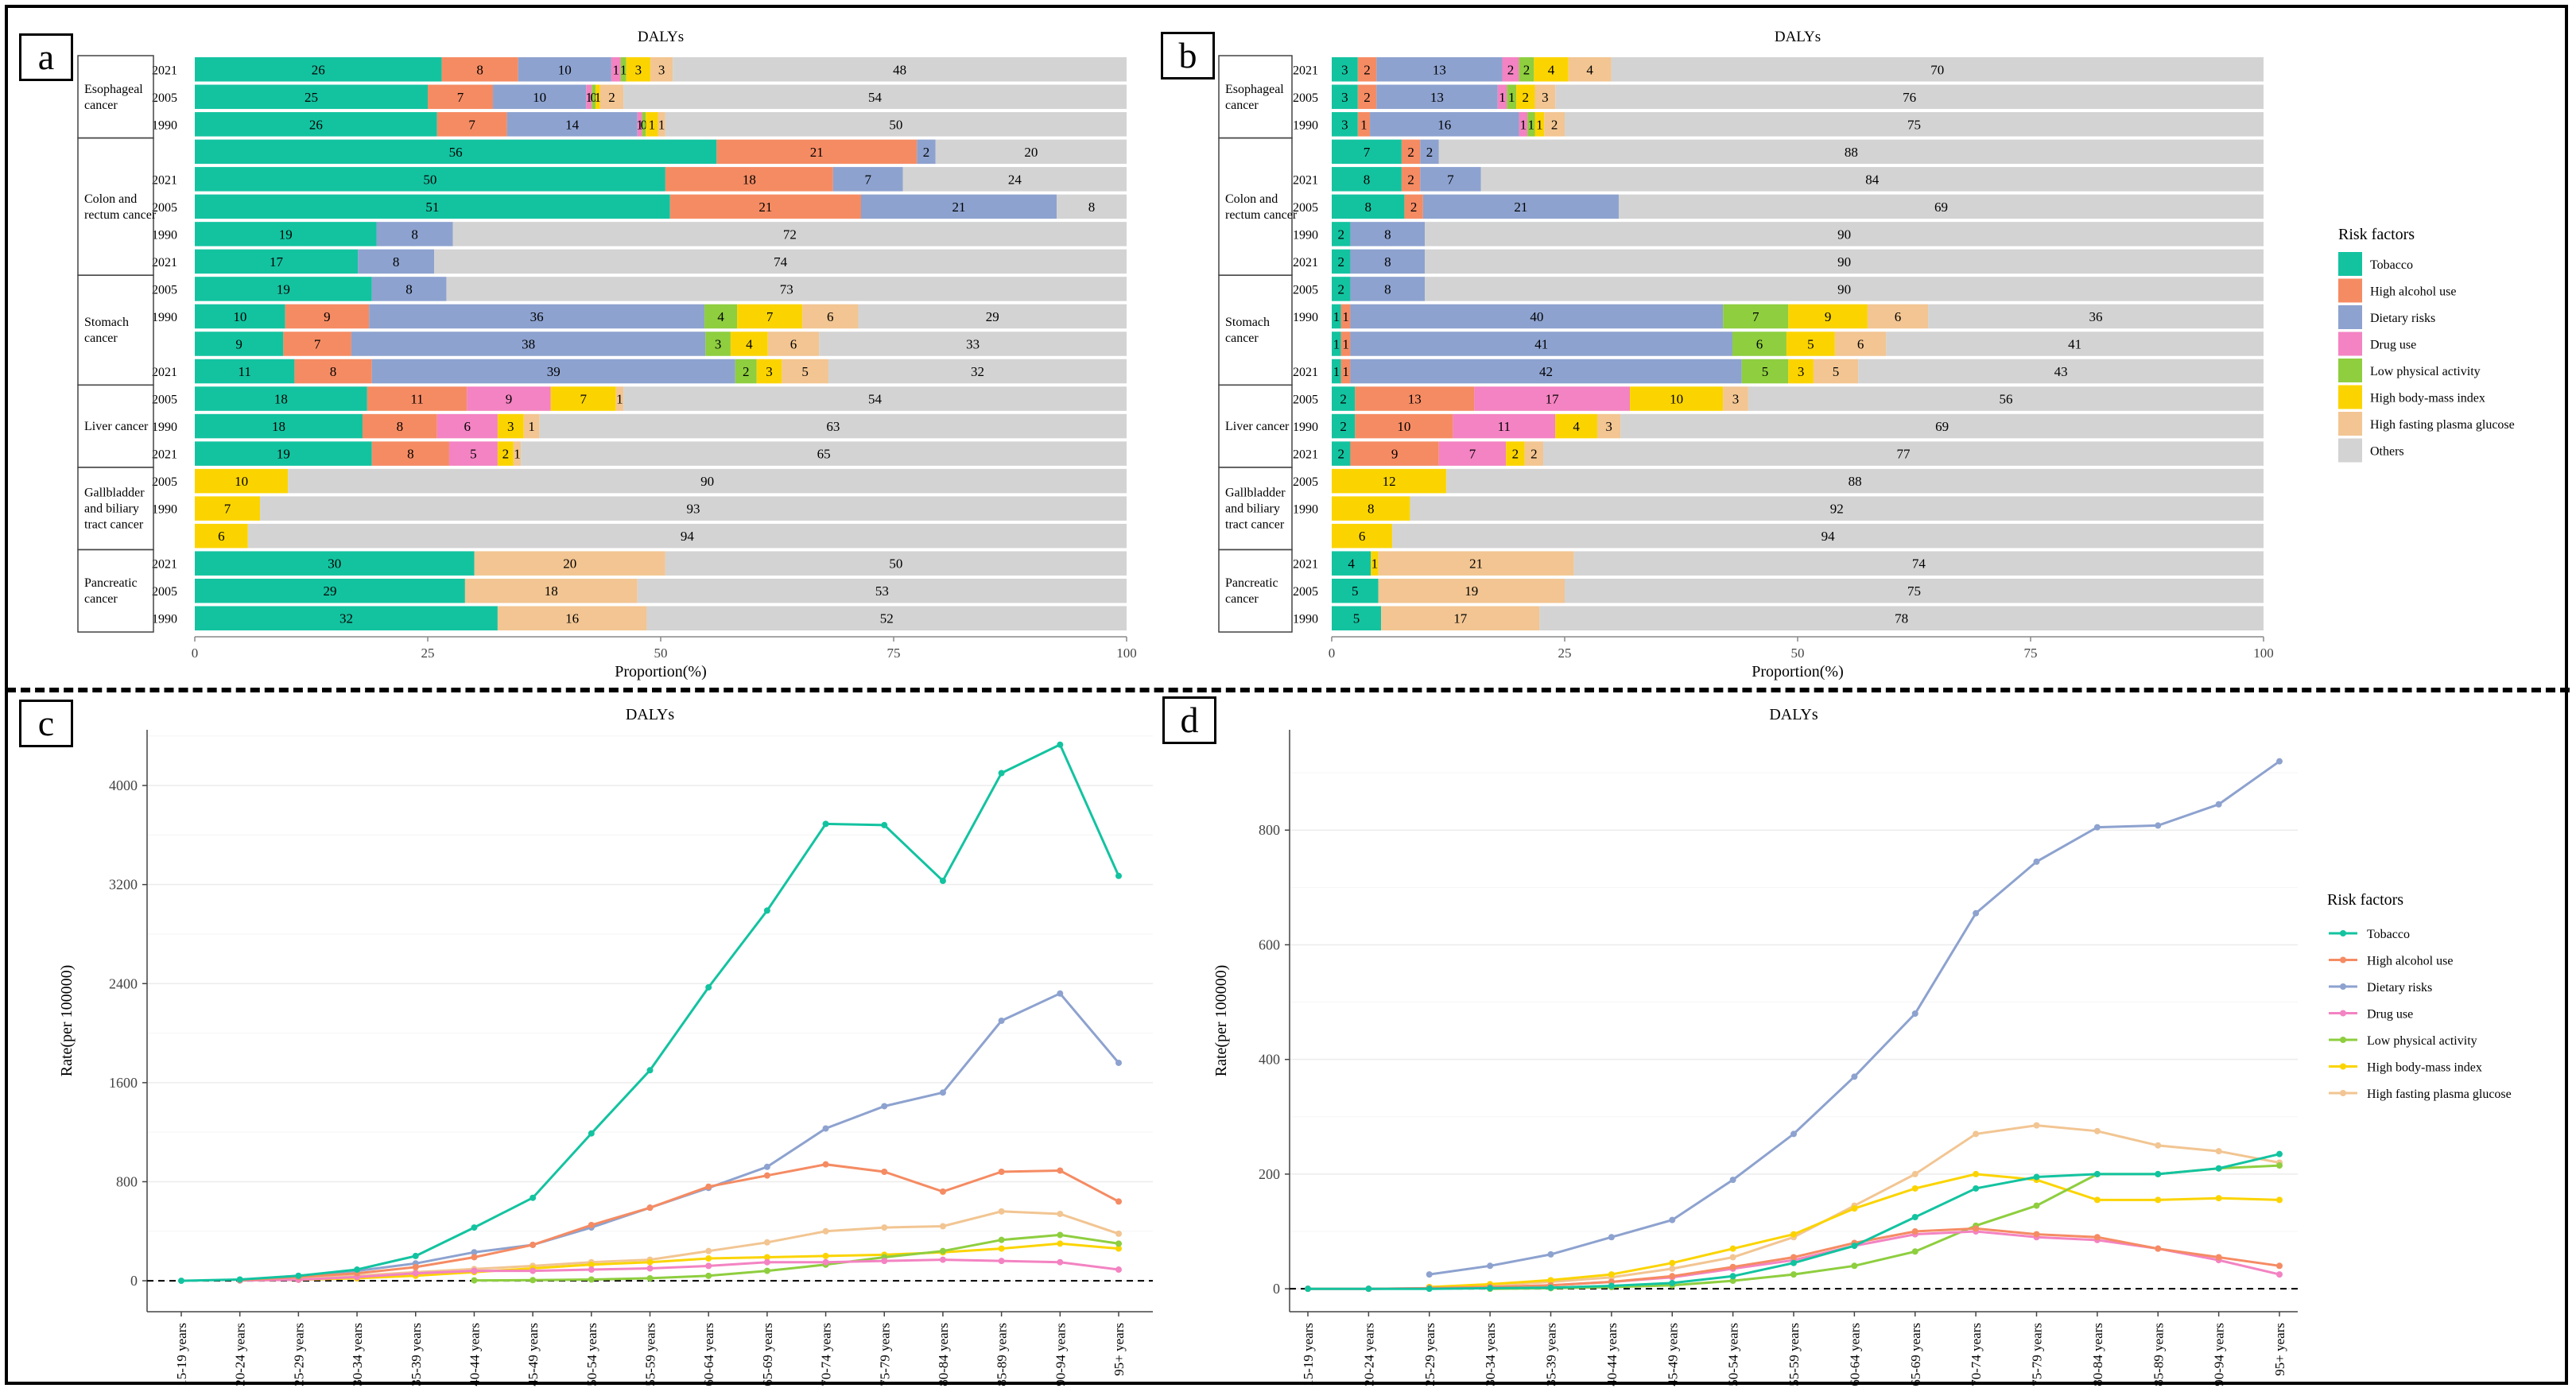  What do you see at coordinates (1793, 715) in the screenshot?
I see `chart-title: DALYs` at bounding box center [1793, 715].